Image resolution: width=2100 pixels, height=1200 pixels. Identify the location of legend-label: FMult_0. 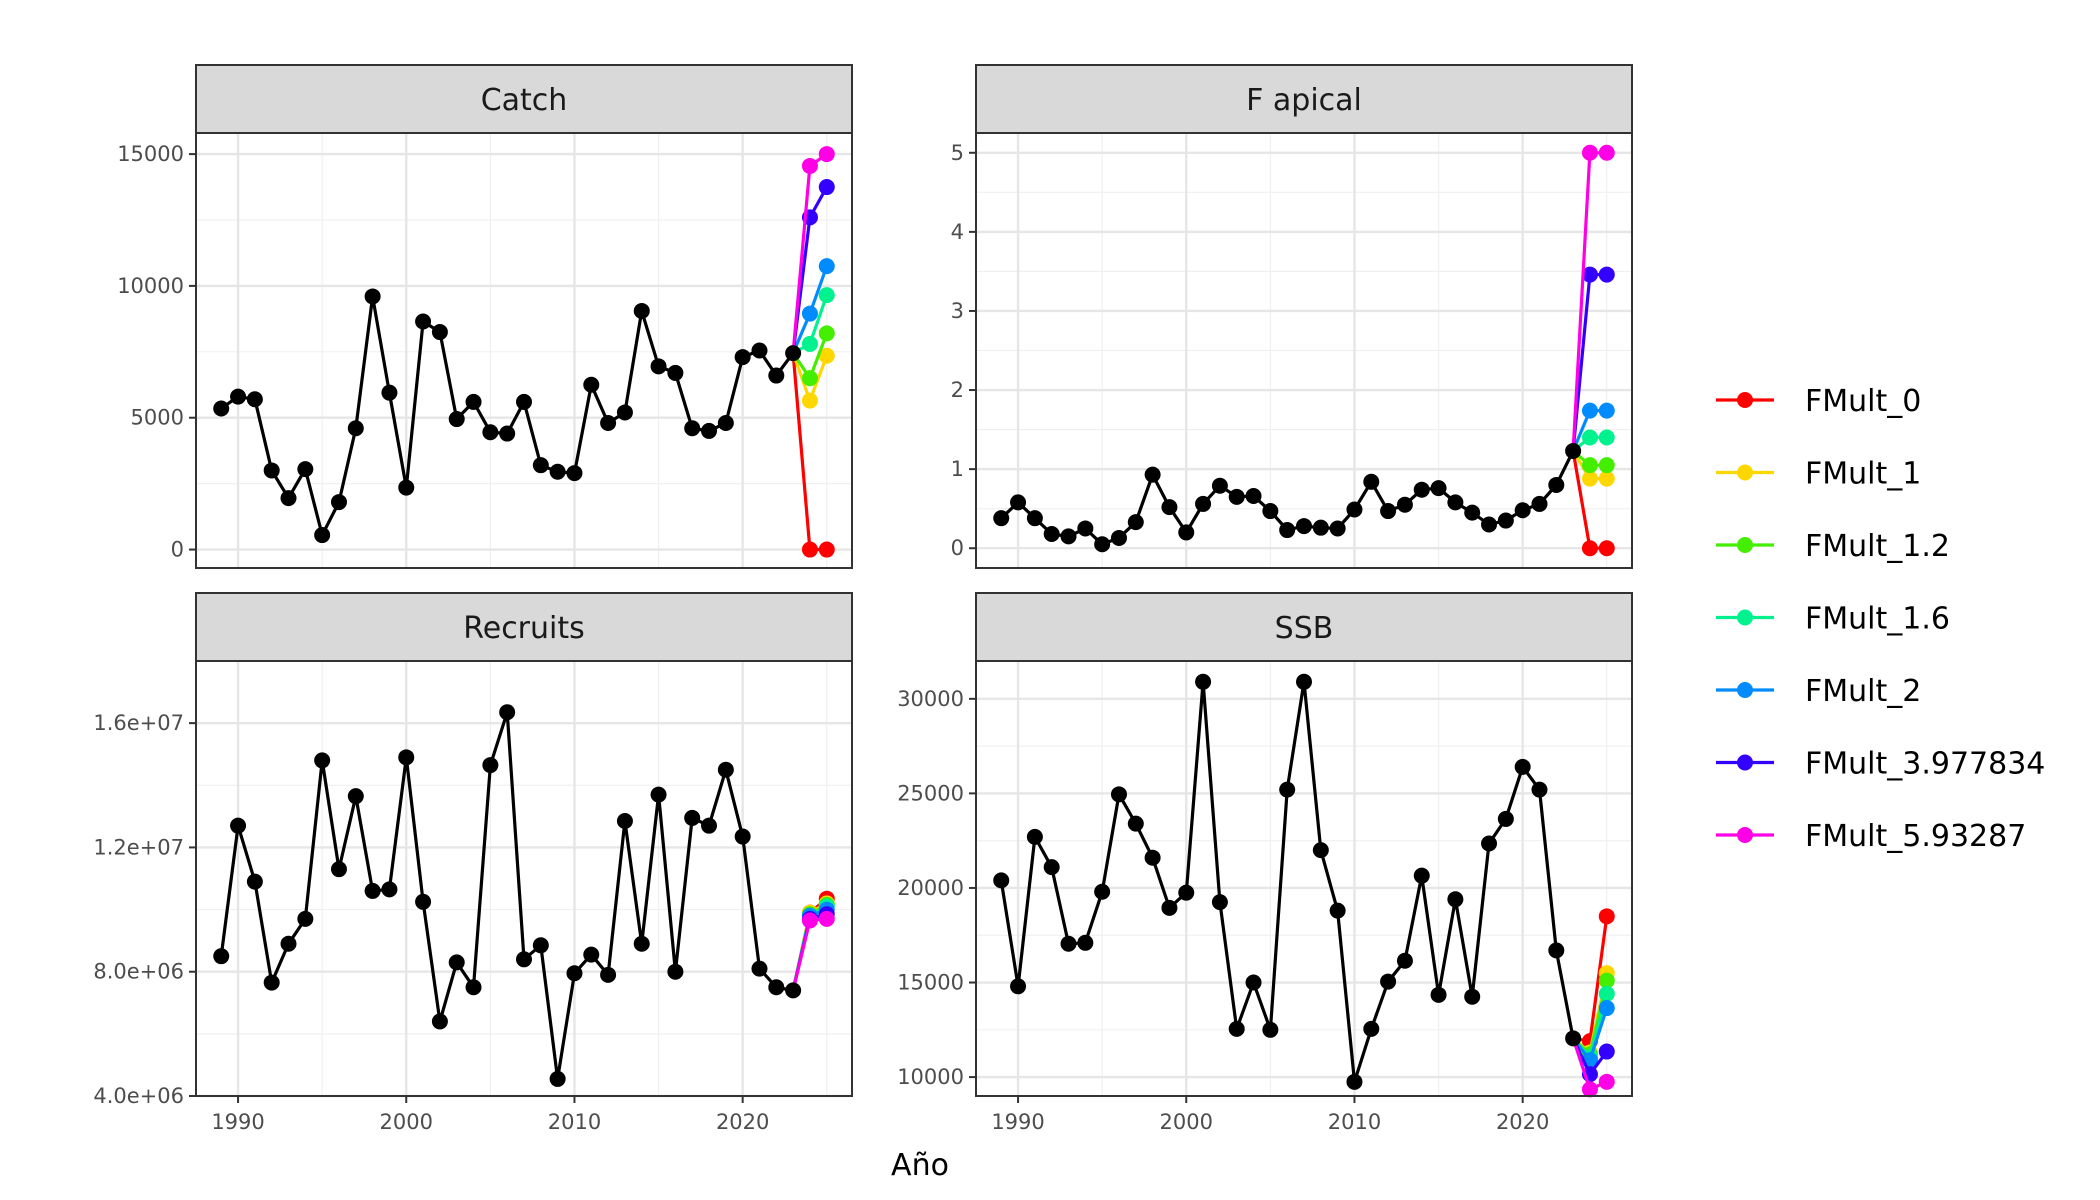
(1863, 401).